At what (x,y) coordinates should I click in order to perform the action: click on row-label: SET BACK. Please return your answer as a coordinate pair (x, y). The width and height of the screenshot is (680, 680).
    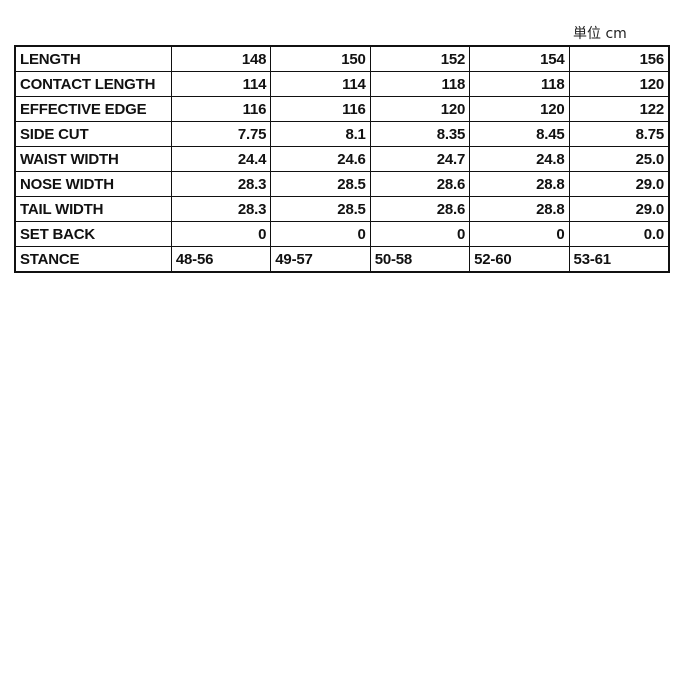
    Looking at the image, I should click on (93, 234).